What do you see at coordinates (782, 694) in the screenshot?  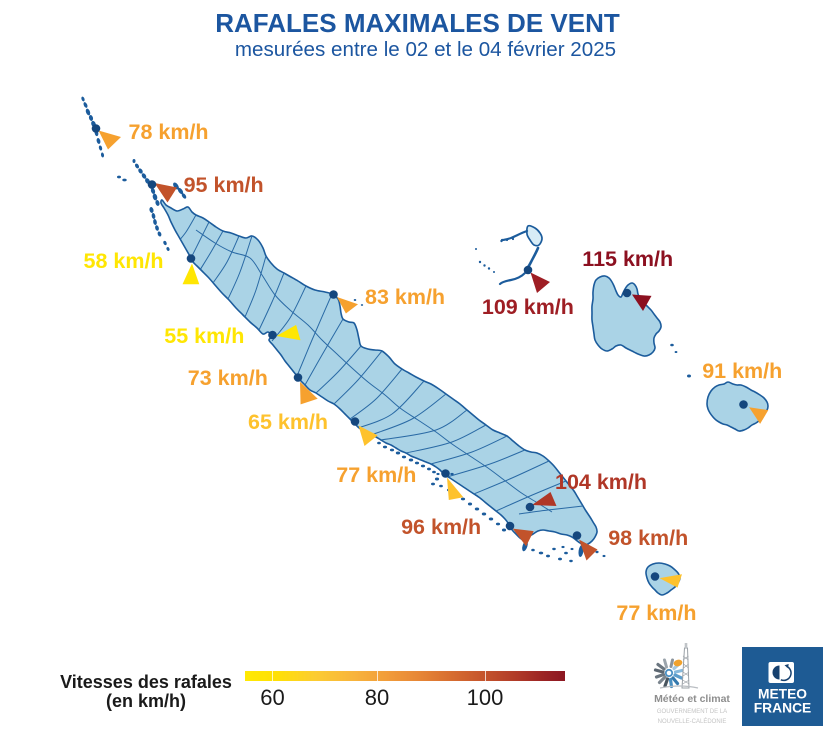 I see `svg-text: METEO` at bounding box center [782, 694].